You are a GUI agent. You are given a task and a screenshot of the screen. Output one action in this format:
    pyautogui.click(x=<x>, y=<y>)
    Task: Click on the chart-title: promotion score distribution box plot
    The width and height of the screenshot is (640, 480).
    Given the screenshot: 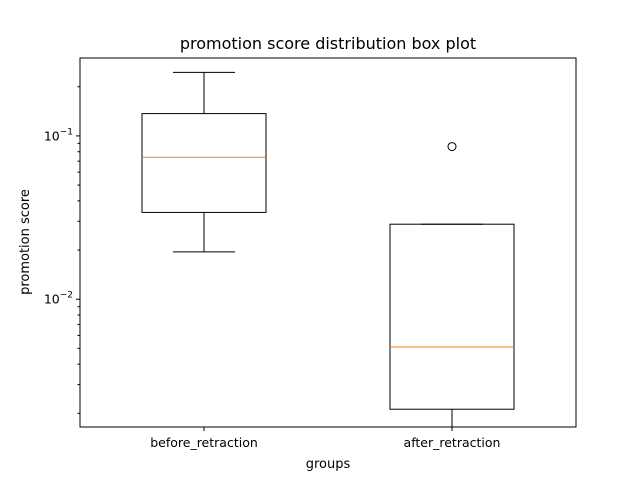 What is the action you would take?
    pyautogui.click(x=328, y=43)
    